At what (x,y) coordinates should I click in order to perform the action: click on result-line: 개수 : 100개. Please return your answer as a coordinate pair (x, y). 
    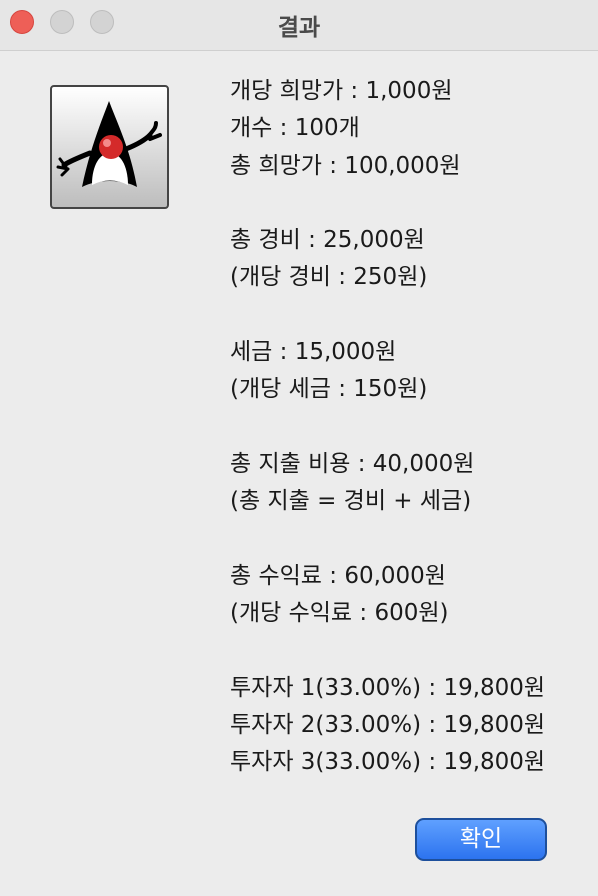
    Looking at the image, I should click on (295, 128).